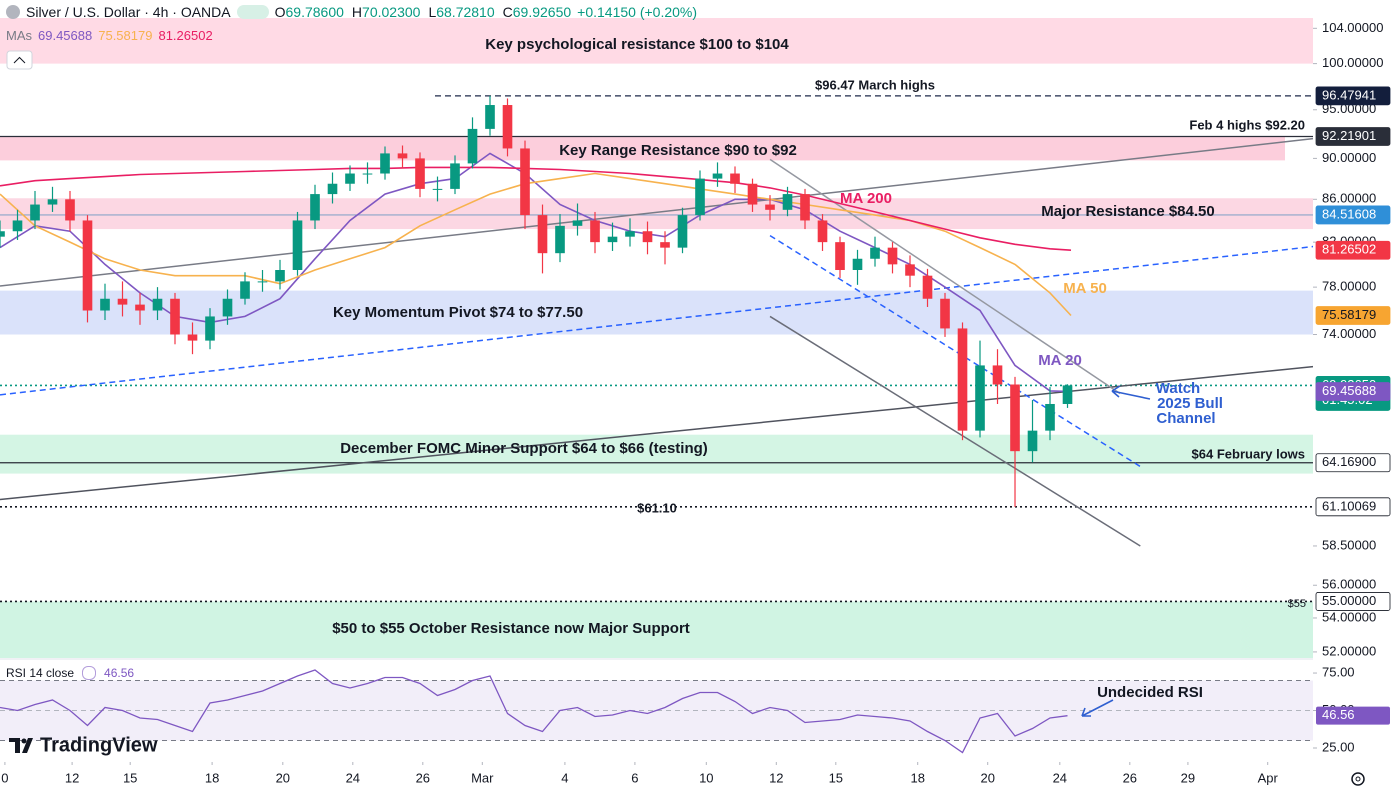  I want to click on rsi-line, so click(534, 711).